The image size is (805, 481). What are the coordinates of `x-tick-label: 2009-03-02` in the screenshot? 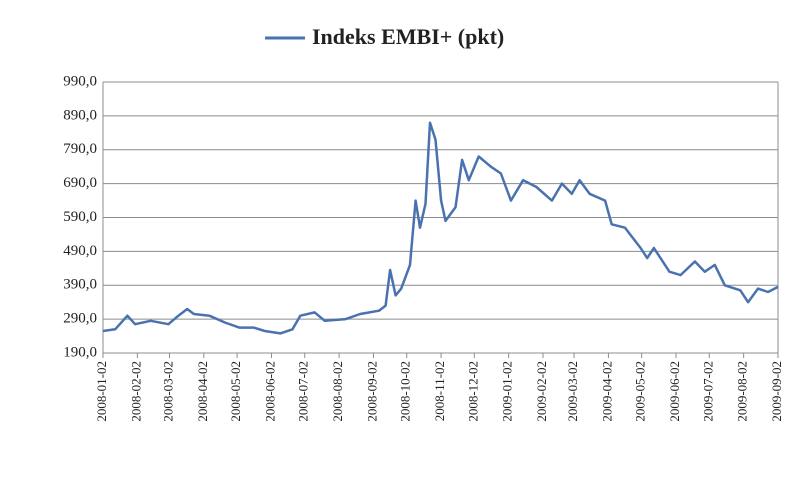 It's located at (572, 391).